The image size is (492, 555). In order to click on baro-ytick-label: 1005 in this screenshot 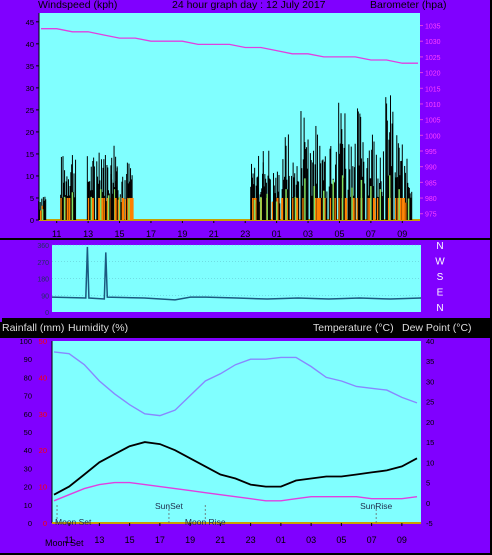, I will do `click(433, 121)`.